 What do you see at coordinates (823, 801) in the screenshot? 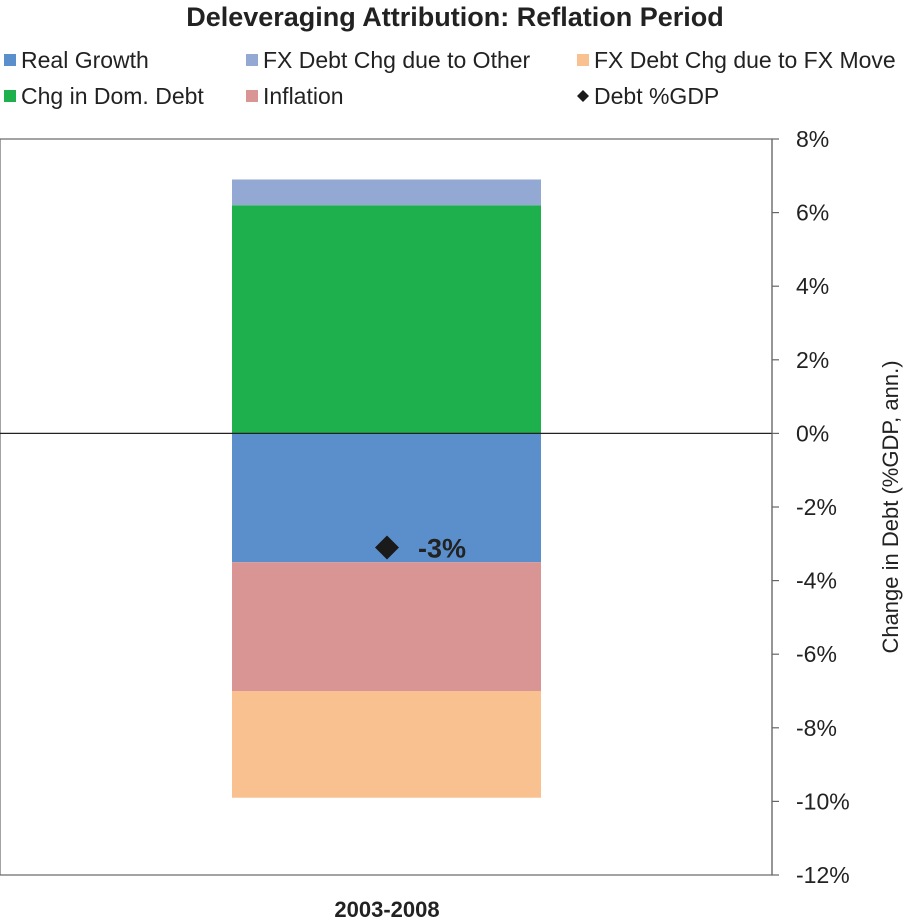
I see `y-tick-label: -10%` at bounding box center [823, 801].